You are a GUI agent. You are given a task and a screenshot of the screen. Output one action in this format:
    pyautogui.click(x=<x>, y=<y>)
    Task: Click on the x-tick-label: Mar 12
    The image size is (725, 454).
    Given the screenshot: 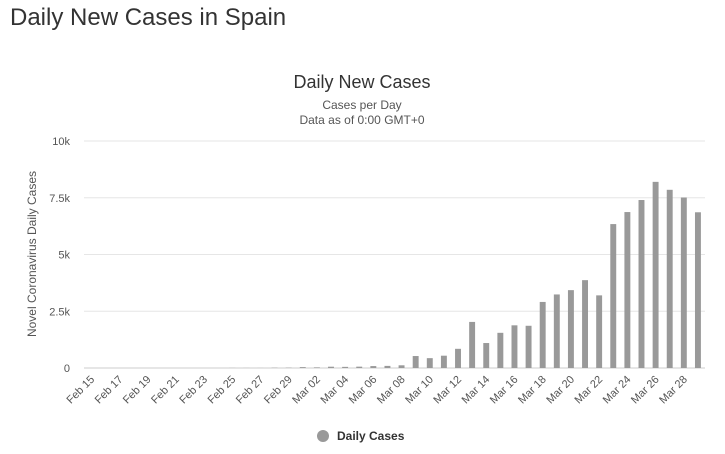 What is the action you would take?
    pyautogui.click(x=447, y=390)
    